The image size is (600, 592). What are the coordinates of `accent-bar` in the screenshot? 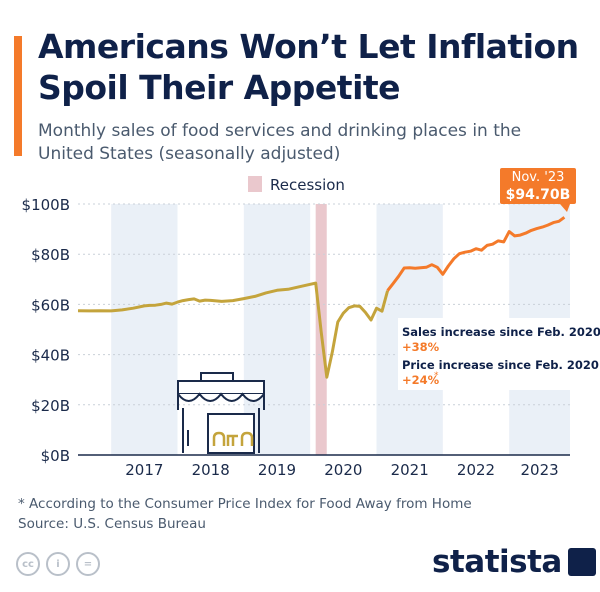 It's located at (18, 96).